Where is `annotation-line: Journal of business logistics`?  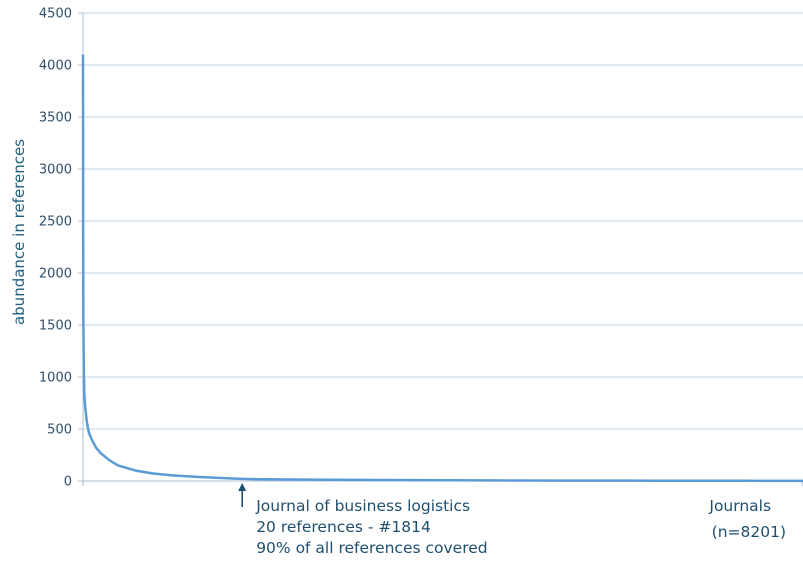 annotation-line: Journal of business logistics is located at coordinates (362, 506).